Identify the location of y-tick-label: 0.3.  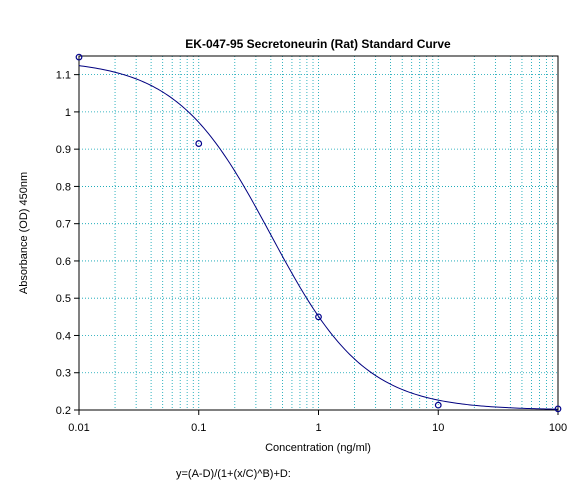
(63, 374).